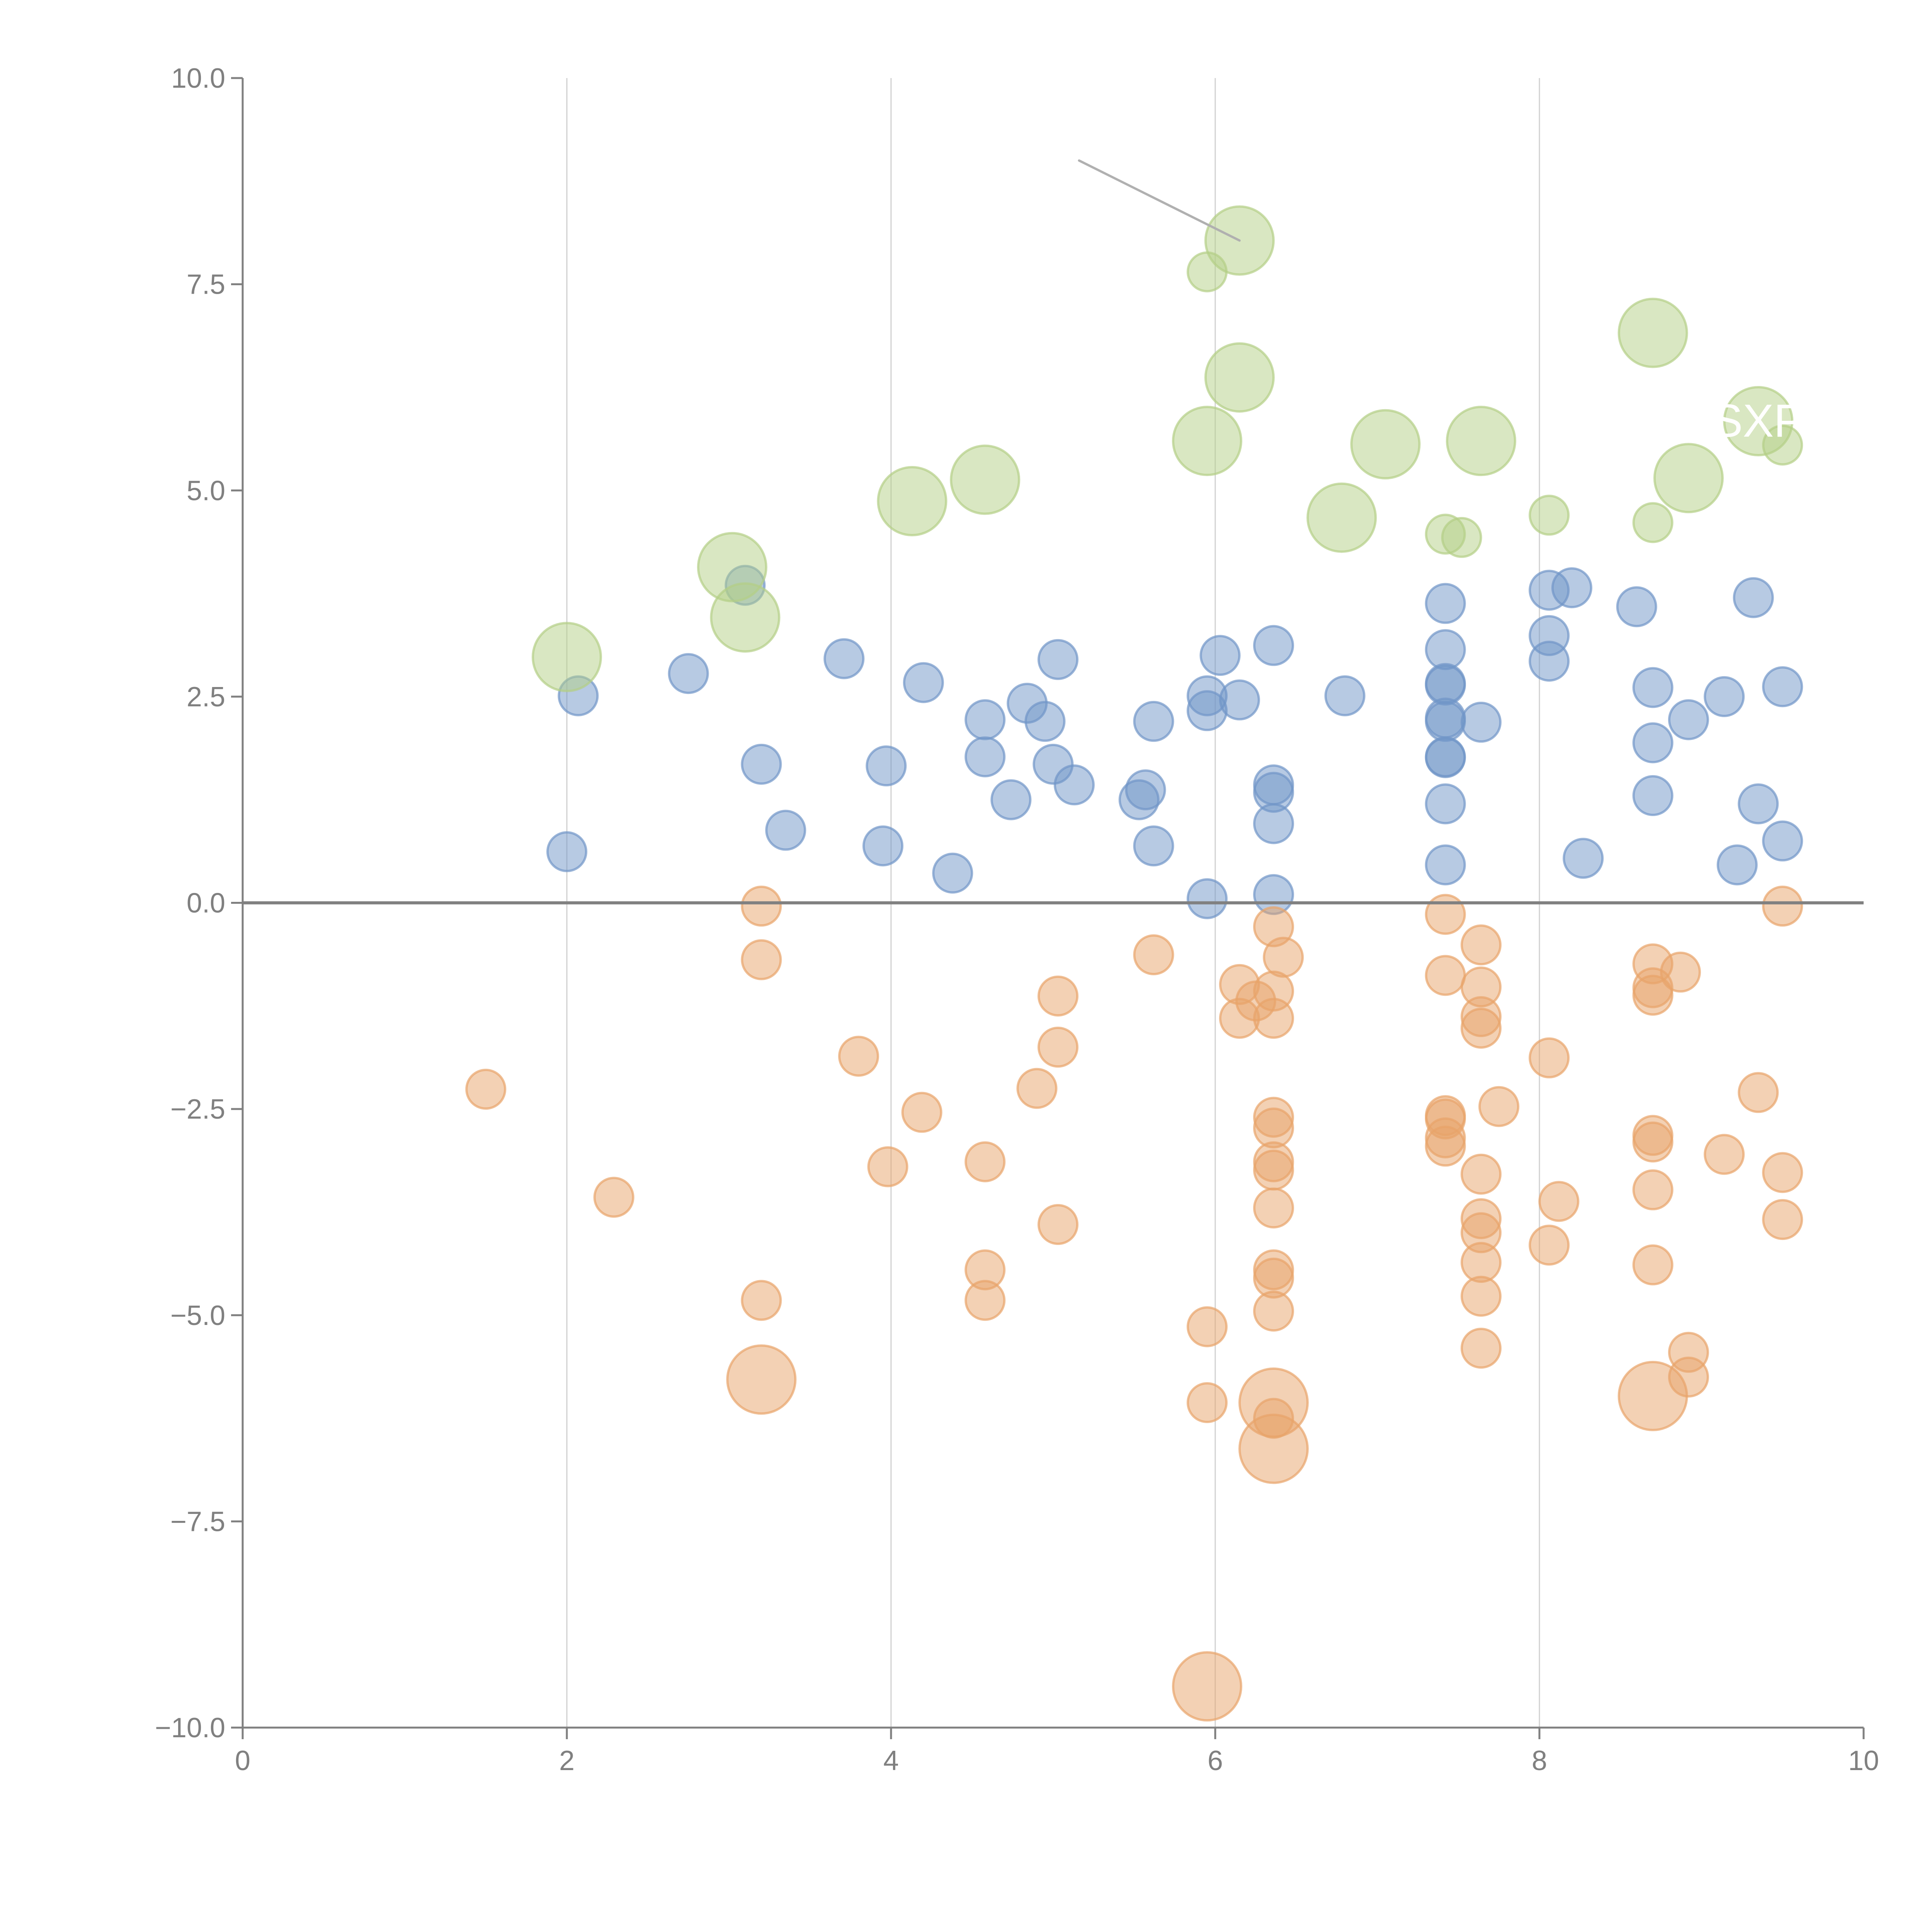  I want to click on x-tick-label: 6, so click(1215, 1760).